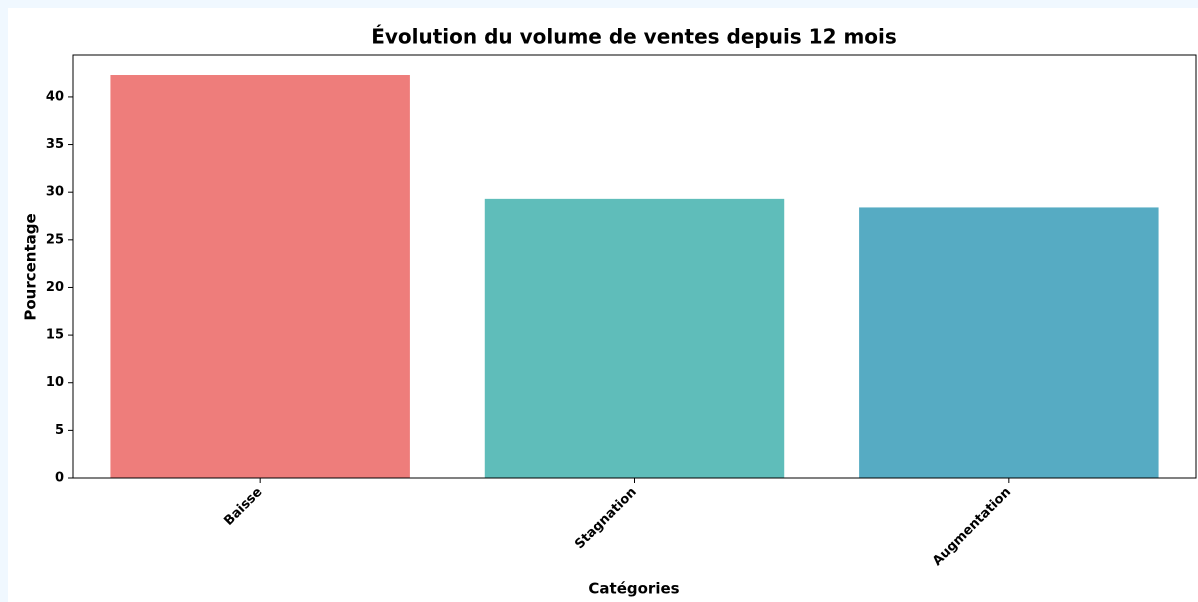 This screenshot has width=1198, height=602. Describe the element at coordinates (55, 382) in the screenshot. I see `y-tick-label: 10` at that location.